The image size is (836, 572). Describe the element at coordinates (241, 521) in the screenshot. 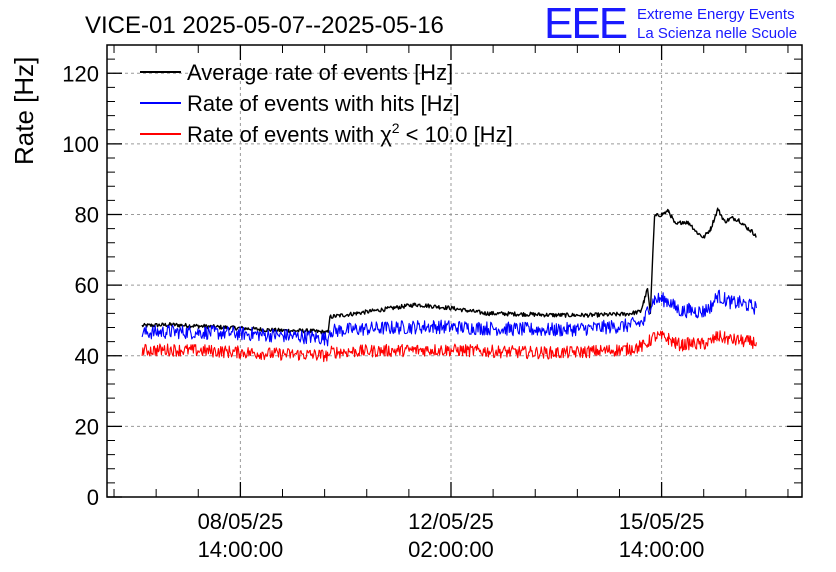

I see `x-tick-label-date: 08/05/25` at that location.